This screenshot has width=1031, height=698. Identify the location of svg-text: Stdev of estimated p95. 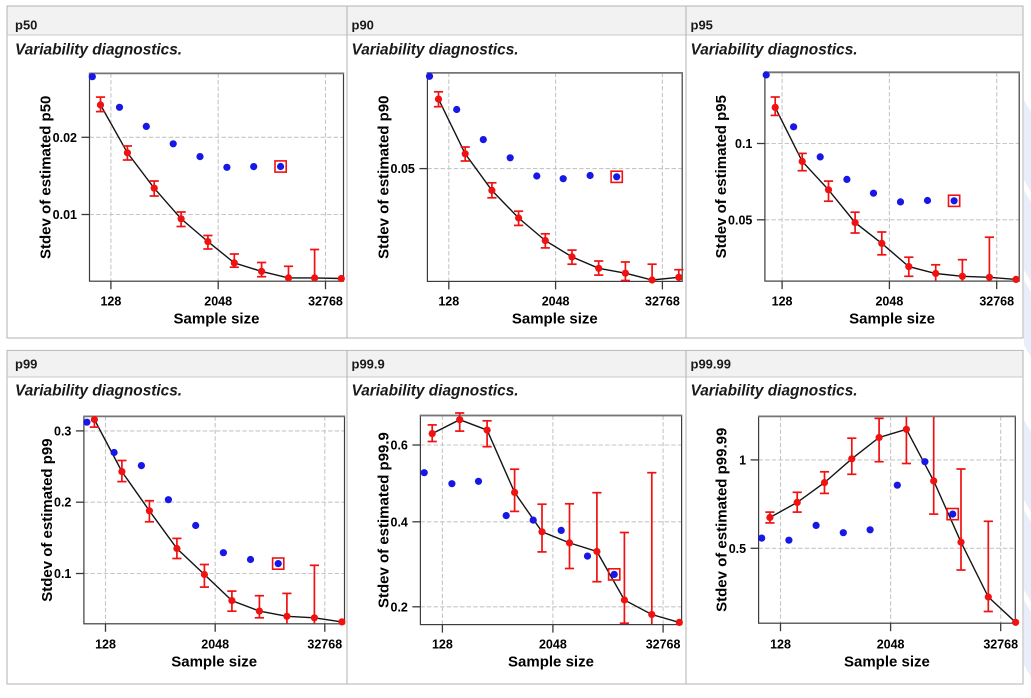
(721, 176).